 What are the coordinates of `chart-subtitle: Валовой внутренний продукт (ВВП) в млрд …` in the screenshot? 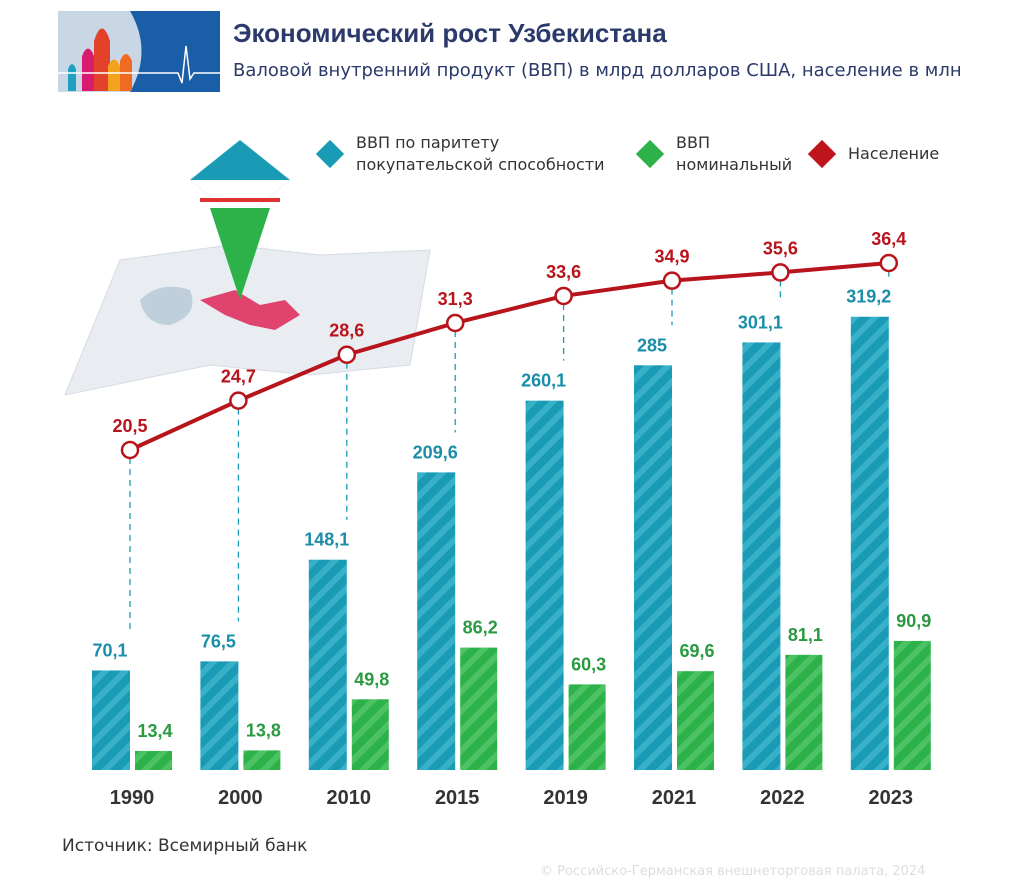 It's located at (597, 70).